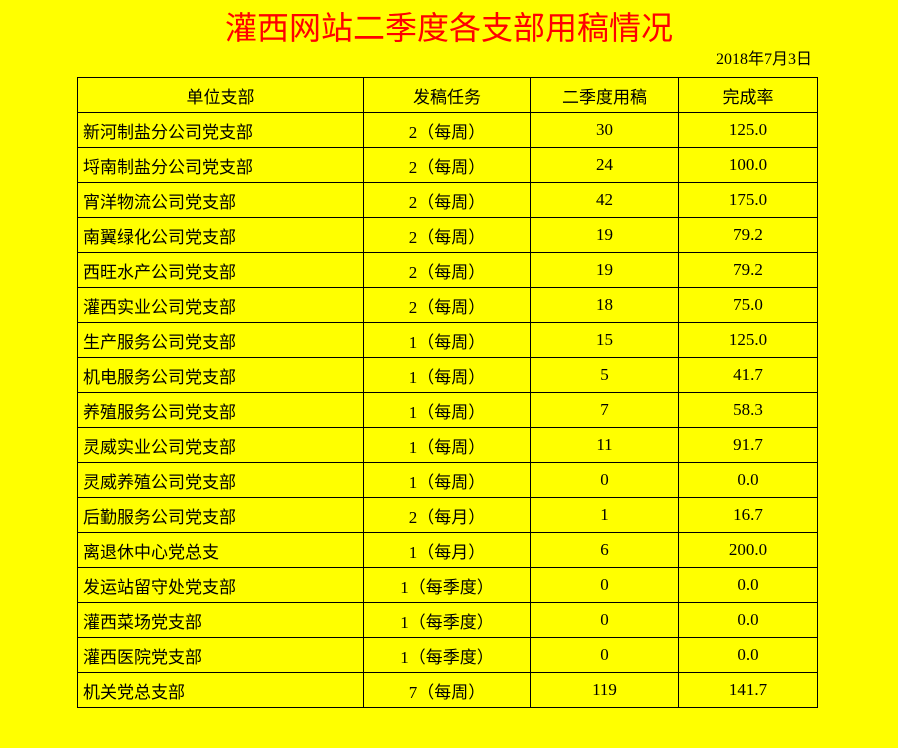  What do you see at coordinates (604, 340) in the screenshot?
I see `cell-q2-count: 15` at bounding box center [604, 340].